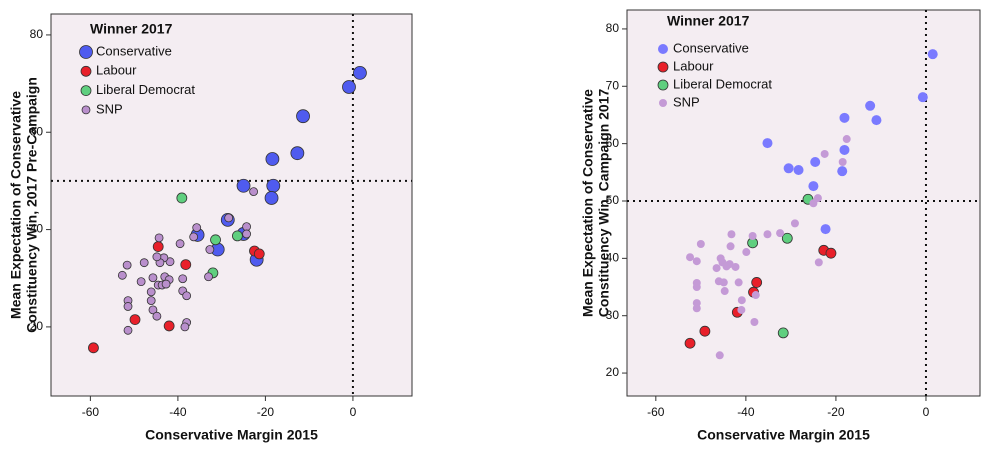  I want to click on y-axis-label: Constituency Win, 2017 Pre-Campaign, so click(32, 205).